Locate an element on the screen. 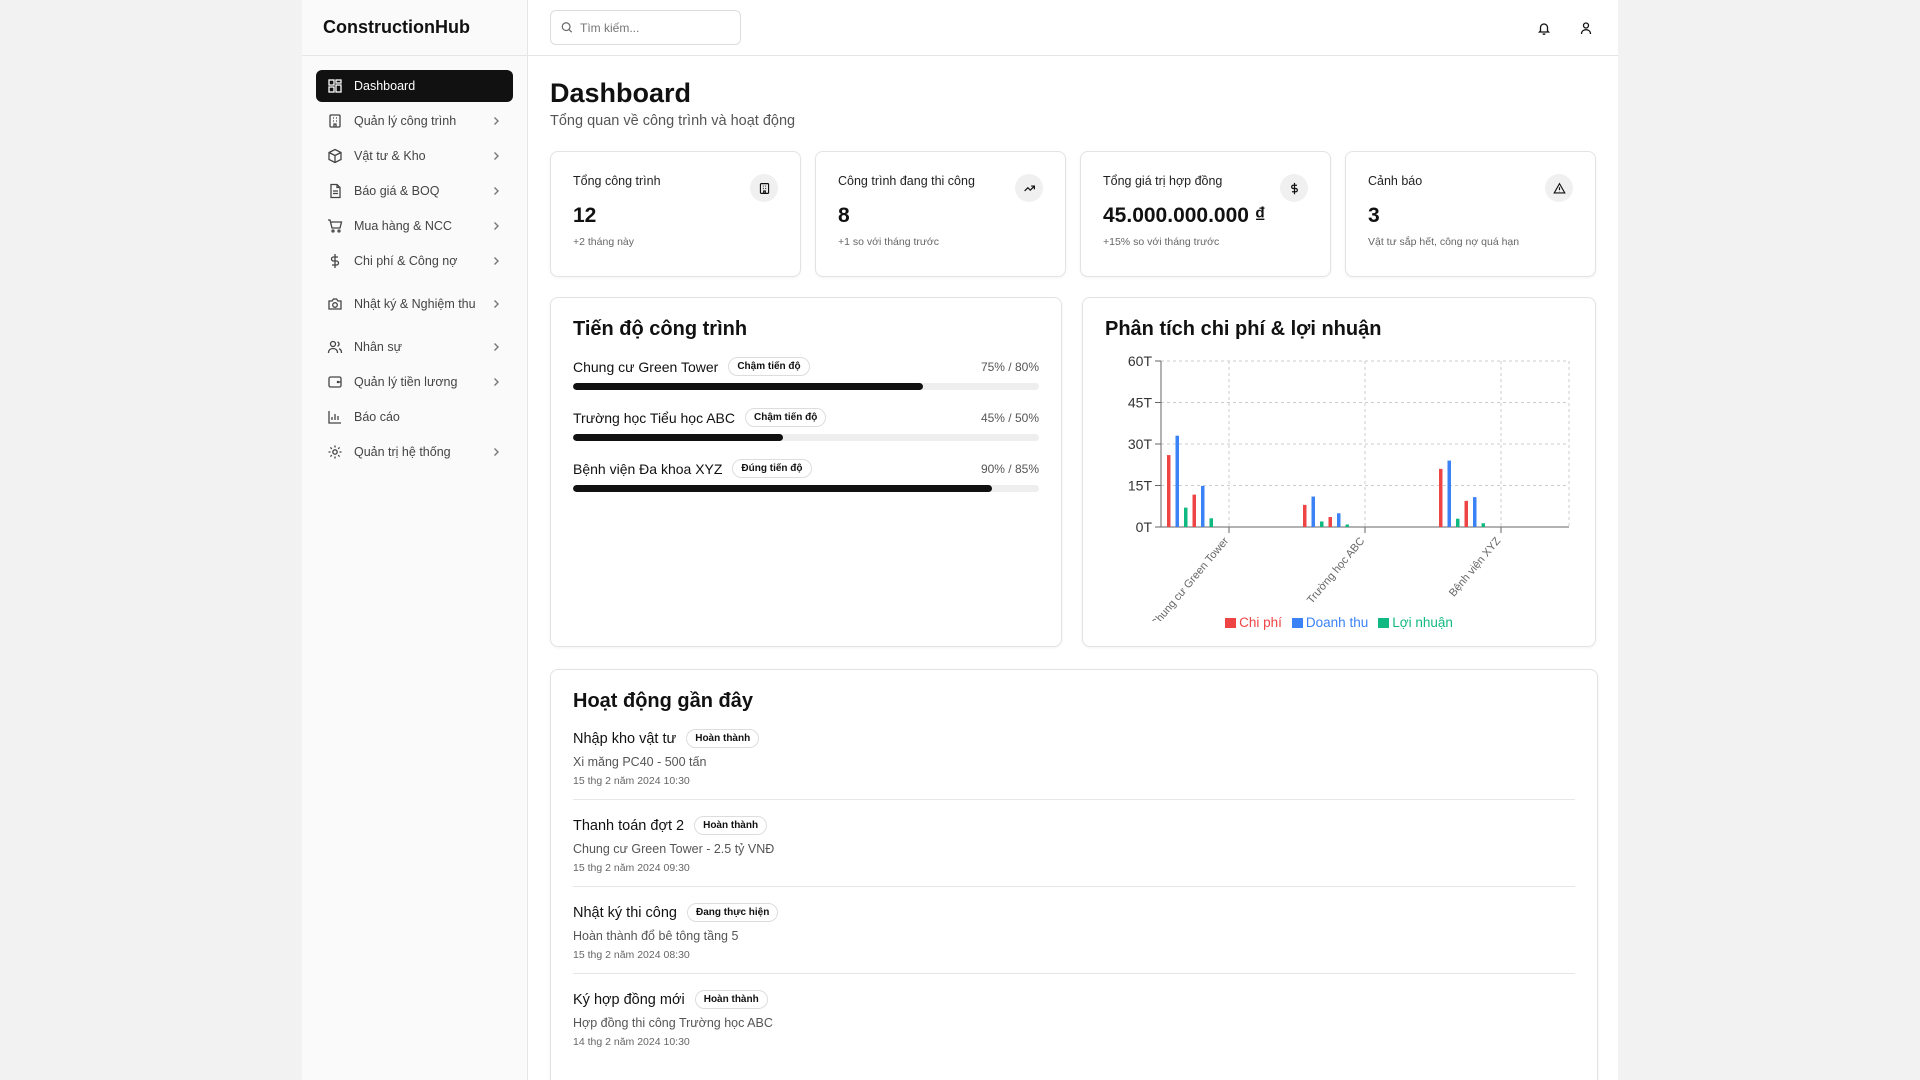 The image size is (1920, 1080). legend-item: Lợi nhuận is located at coordinates (1415, 622).